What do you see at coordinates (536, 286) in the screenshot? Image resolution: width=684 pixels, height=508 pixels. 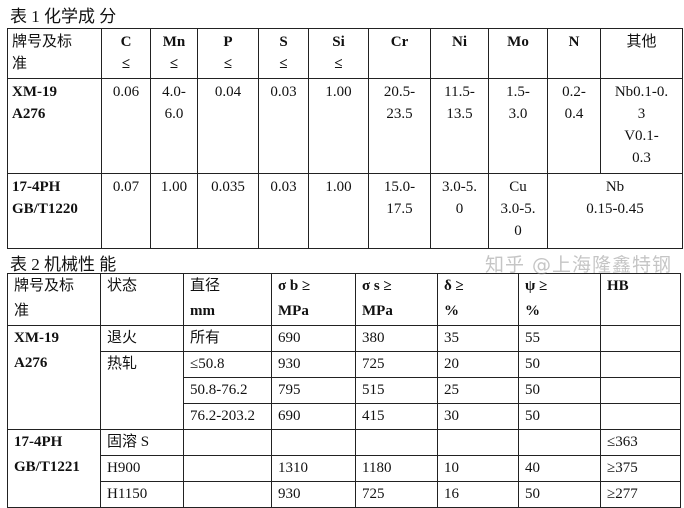 I see `cell-text: ψ ≥` at bounding box center [536, 286].